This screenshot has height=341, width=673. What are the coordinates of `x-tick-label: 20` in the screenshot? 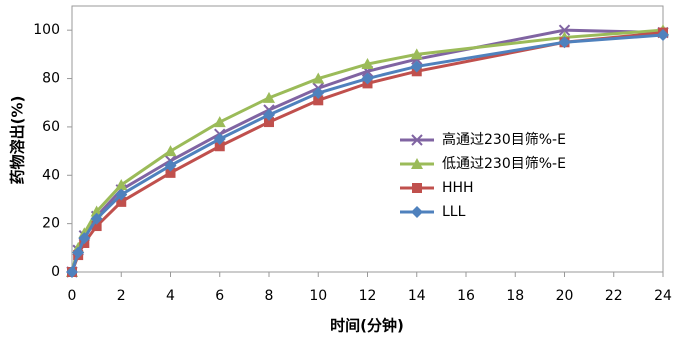 It's located at (565, 296).